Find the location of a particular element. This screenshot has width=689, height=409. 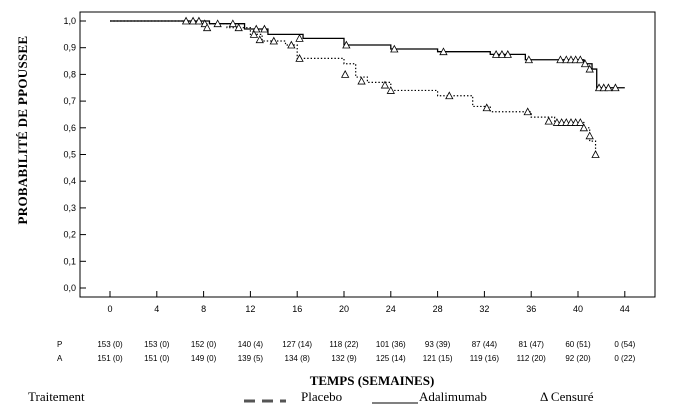

series-line-adalimumab is located at coordinates (367, 54).